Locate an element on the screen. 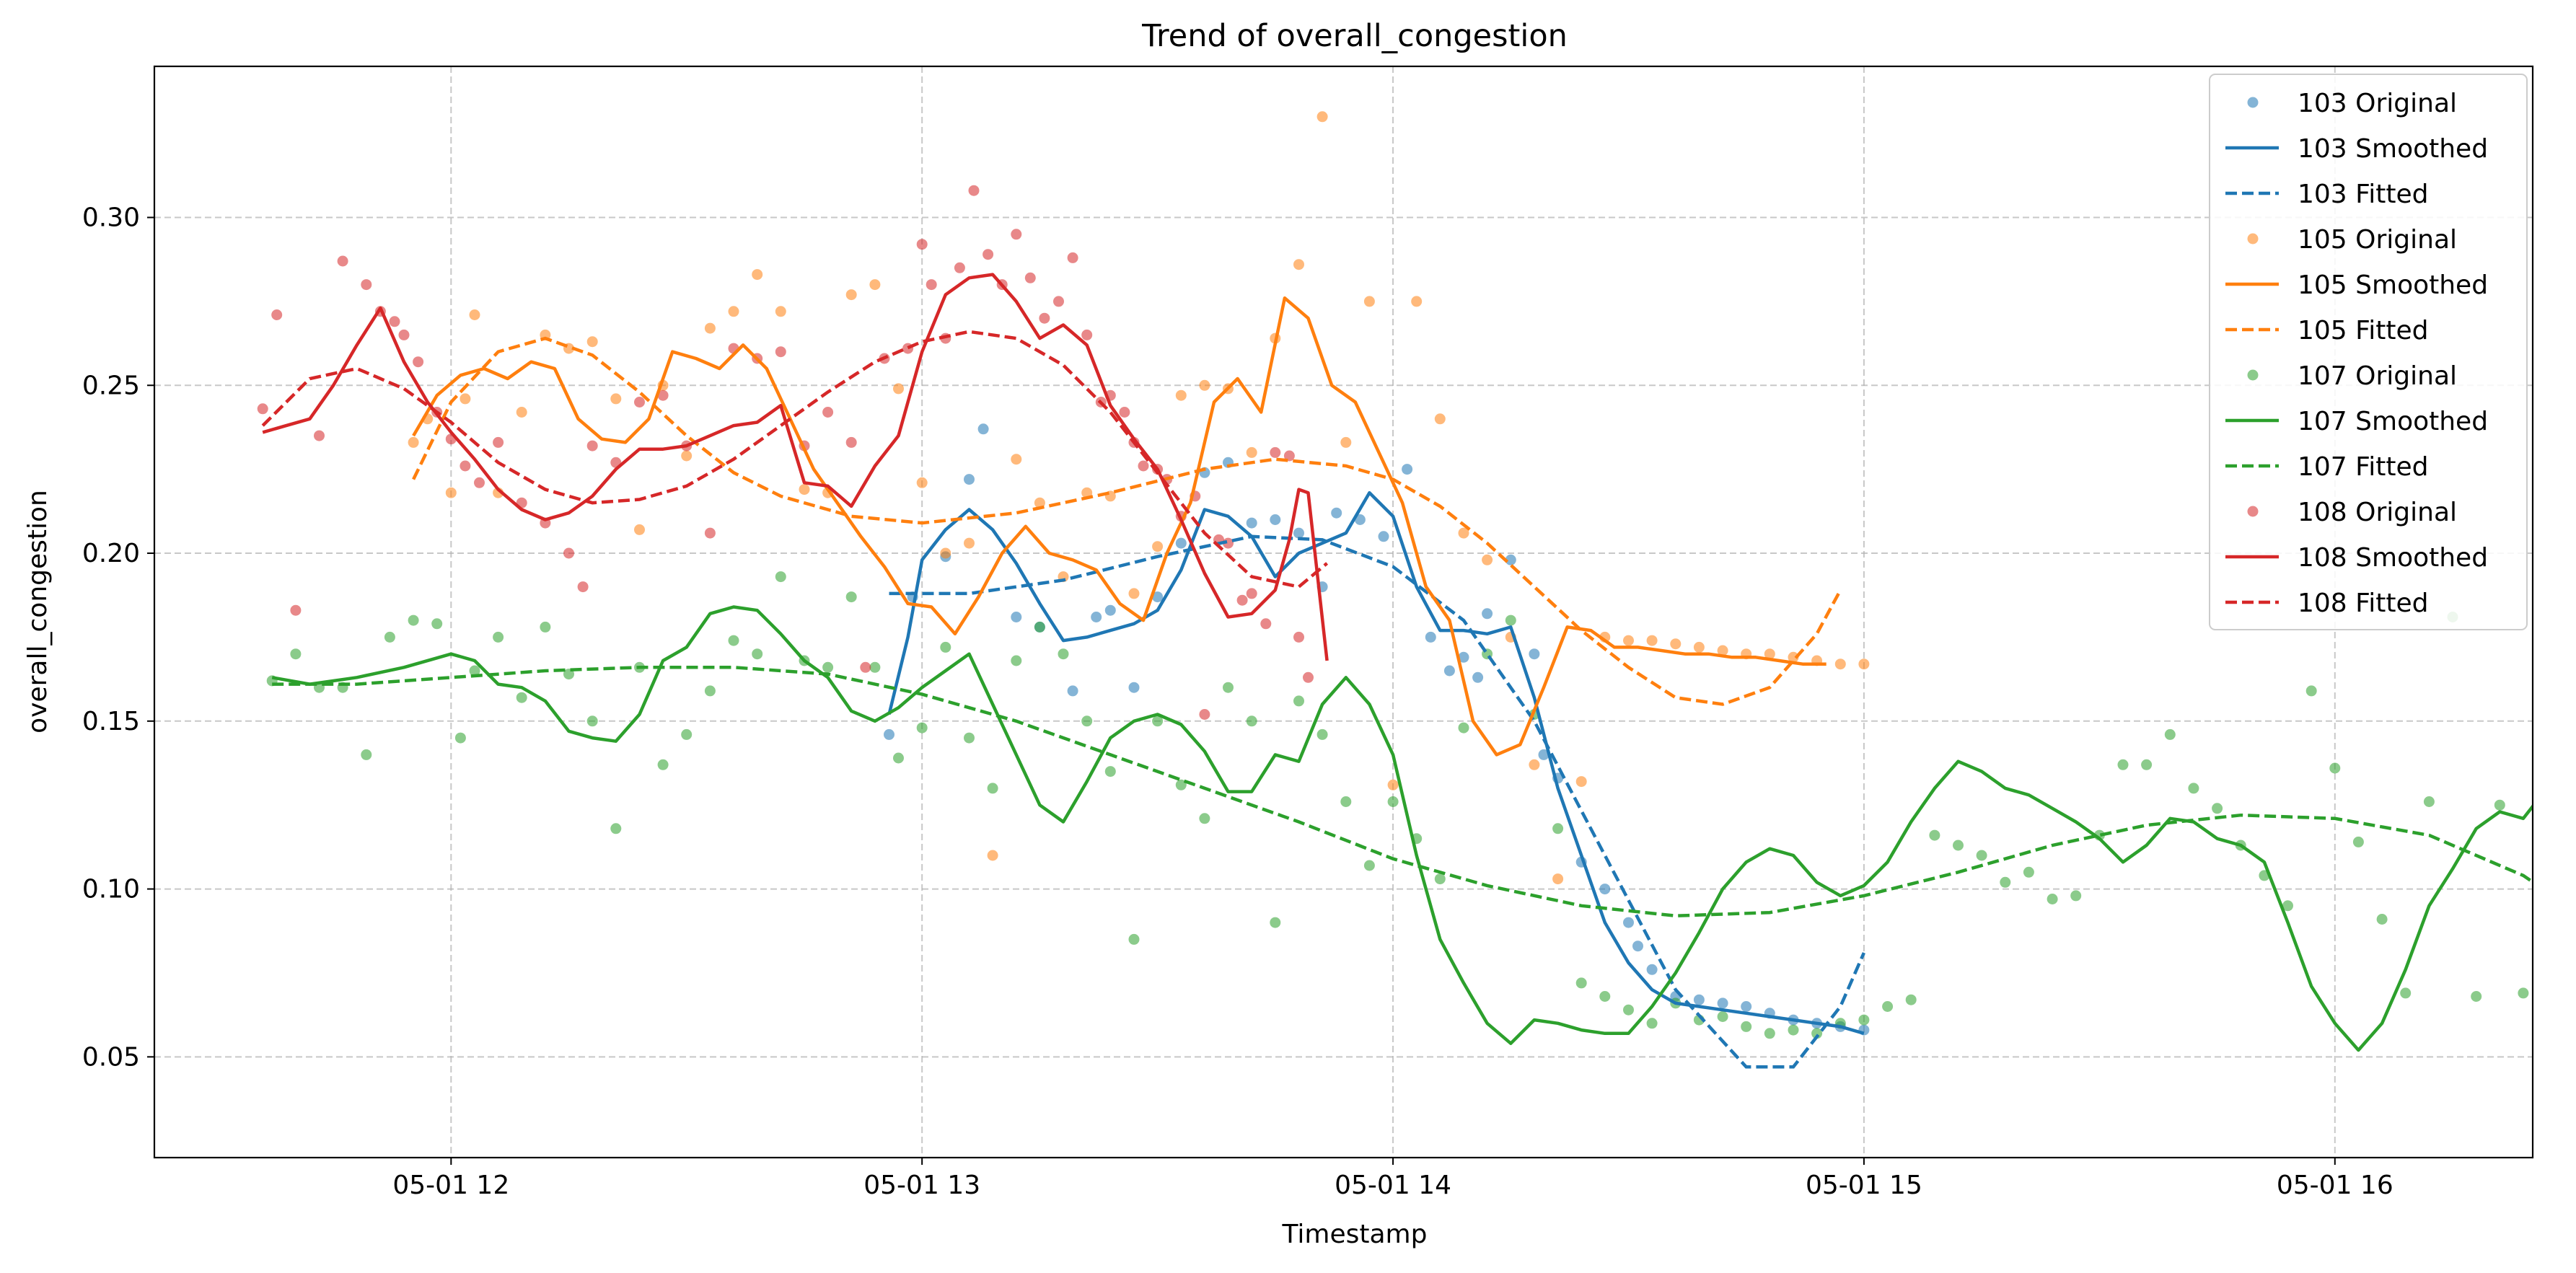 This screenshot has width=2576, height=1273. y-tick-label: 0.05 is located at coordinates (111, 1057).